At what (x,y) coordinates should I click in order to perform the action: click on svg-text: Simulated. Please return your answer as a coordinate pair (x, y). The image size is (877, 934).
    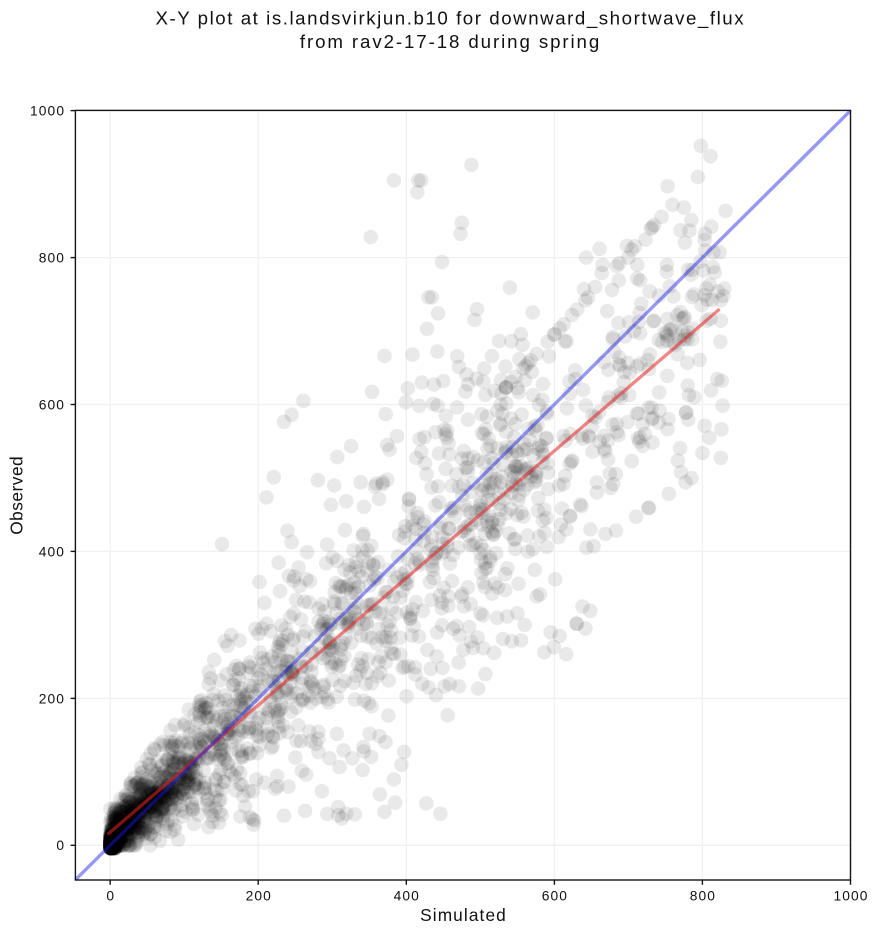
    Looking at the image, I should click on (463, 915).